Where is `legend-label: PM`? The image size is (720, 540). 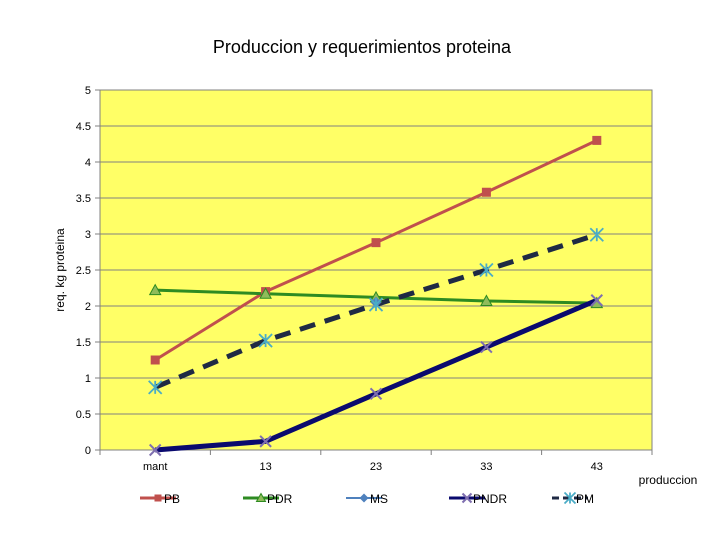
legend-label: PM is located at coordinates (585, 499).